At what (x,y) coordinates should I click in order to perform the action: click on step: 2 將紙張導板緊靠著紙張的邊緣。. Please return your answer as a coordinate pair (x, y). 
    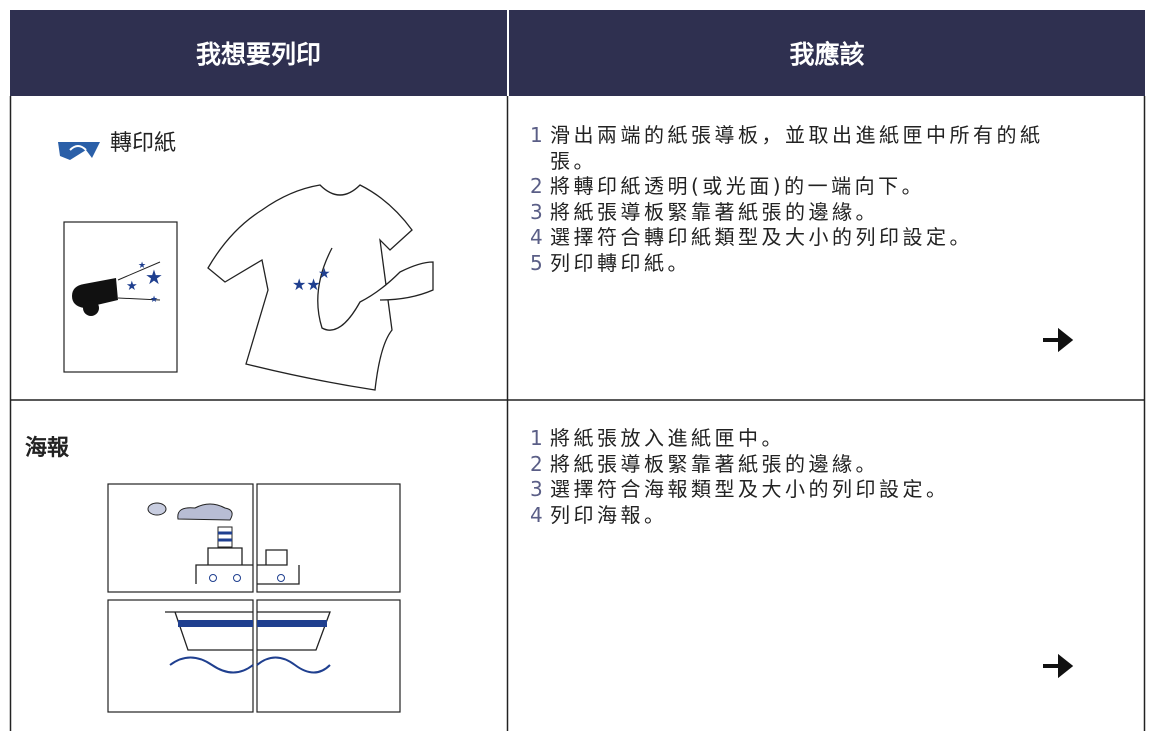
    Looking at the image, I should click on (800, 465).